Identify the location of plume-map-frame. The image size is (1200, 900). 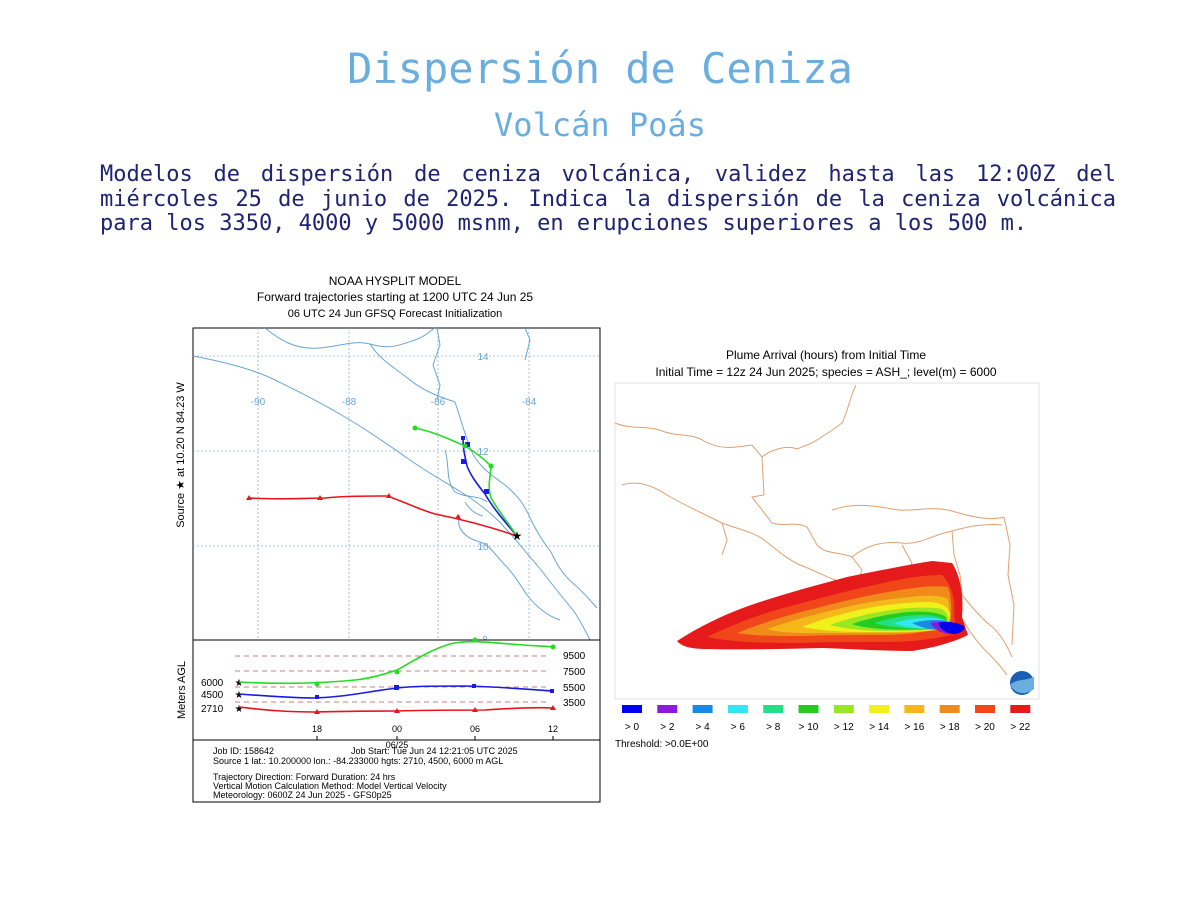
(827, 541).